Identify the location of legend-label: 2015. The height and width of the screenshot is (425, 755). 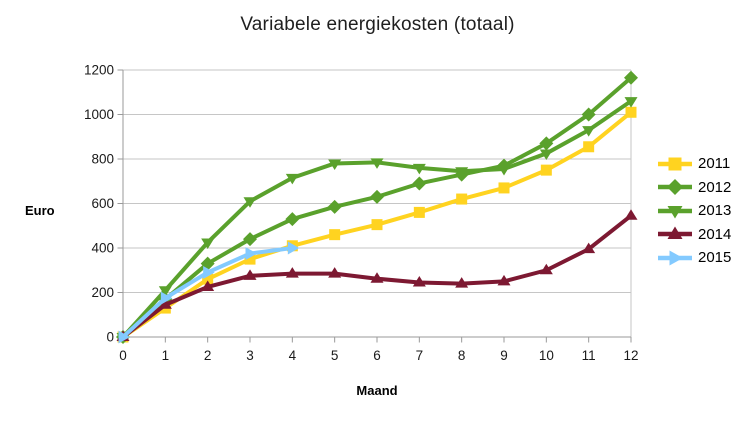
(715, 258).